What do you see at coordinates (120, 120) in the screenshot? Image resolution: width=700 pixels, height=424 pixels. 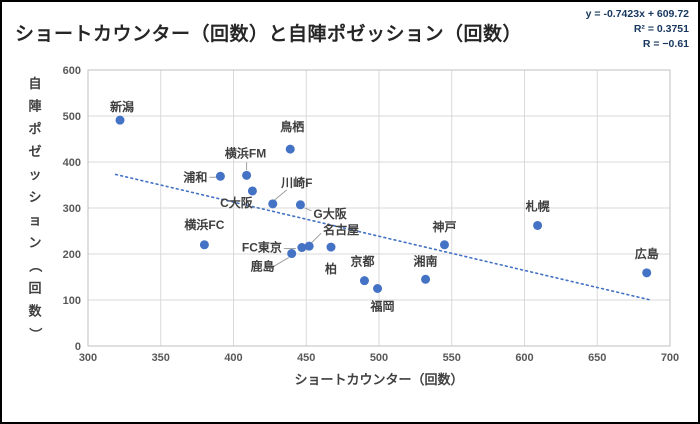 I see `data-point-新潟` at bounding box center [120, 120].